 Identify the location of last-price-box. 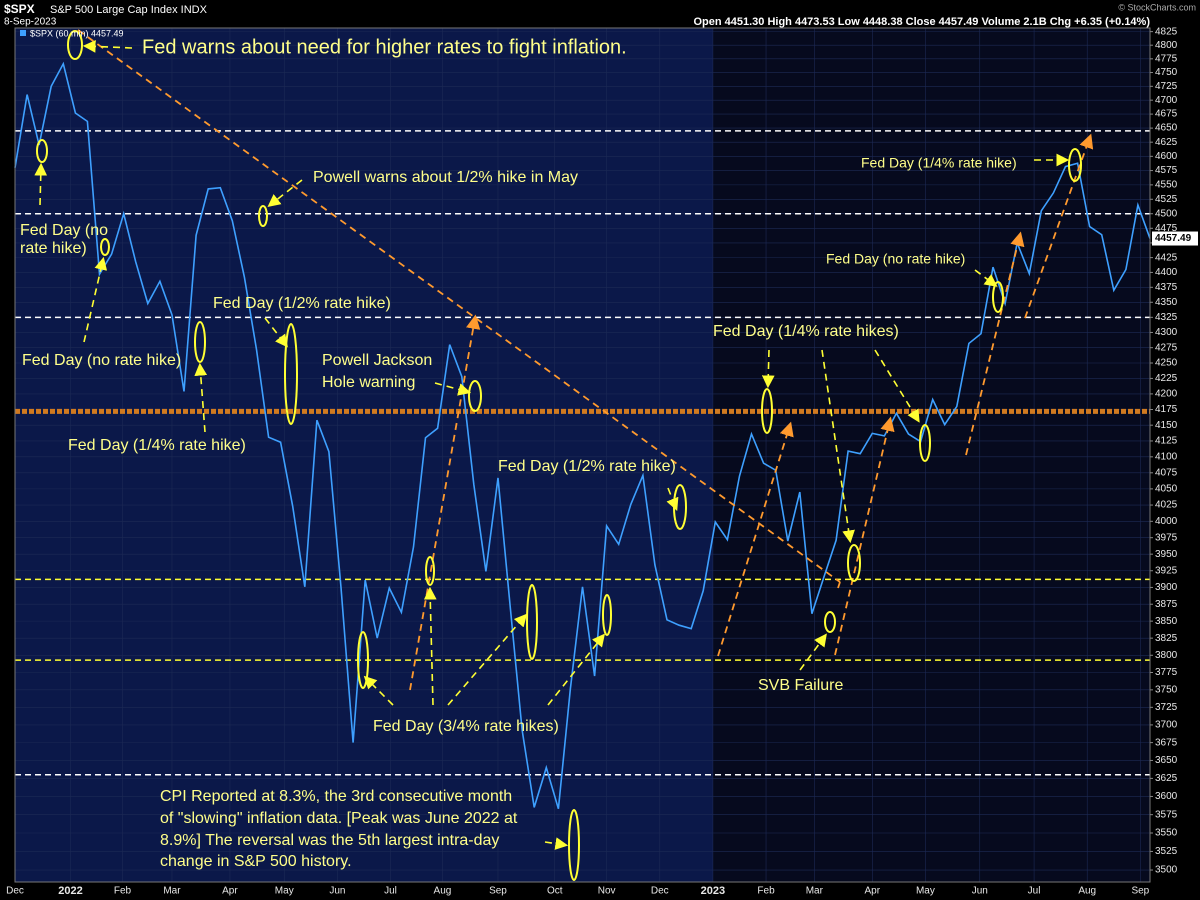
(1175, 238).